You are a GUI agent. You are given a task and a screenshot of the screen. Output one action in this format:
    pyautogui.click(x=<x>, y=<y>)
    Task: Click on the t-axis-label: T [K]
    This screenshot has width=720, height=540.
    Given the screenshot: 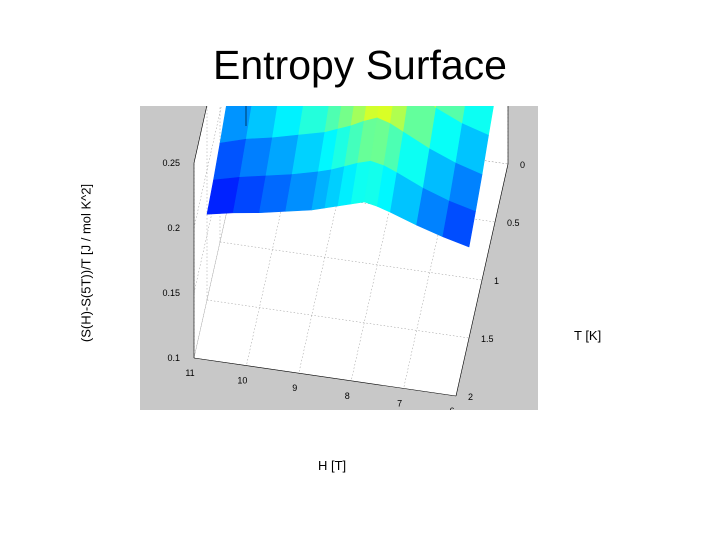 What is the action you would take?
    pyautogui.click(x=588, y=335)
    